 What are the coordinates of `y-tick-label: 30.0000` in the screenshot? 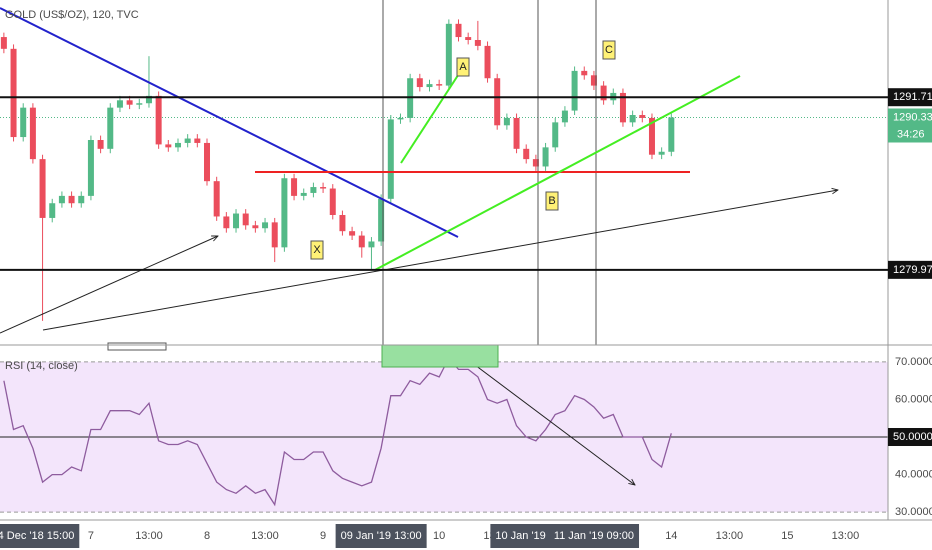 It's located at (913, 512).